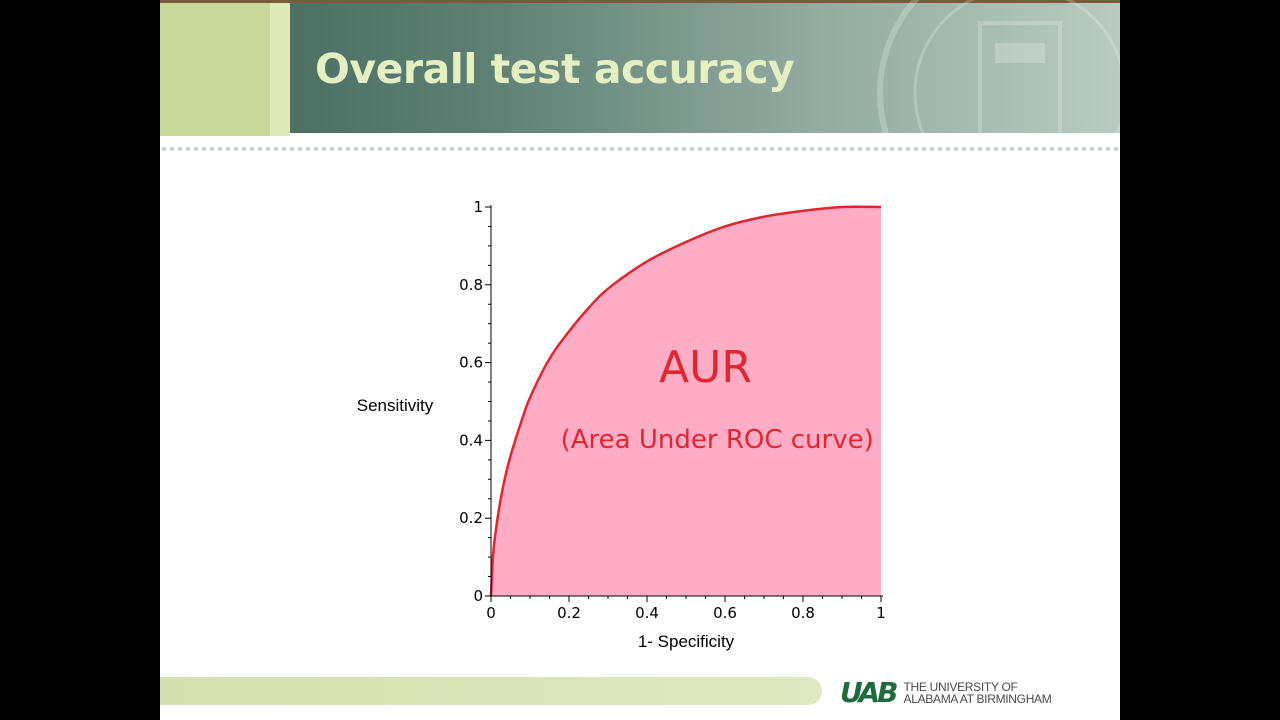 The width and height of the screenshot is (1280, 720). I want to click on x-tick-label: 0.8, so click(803, 613).